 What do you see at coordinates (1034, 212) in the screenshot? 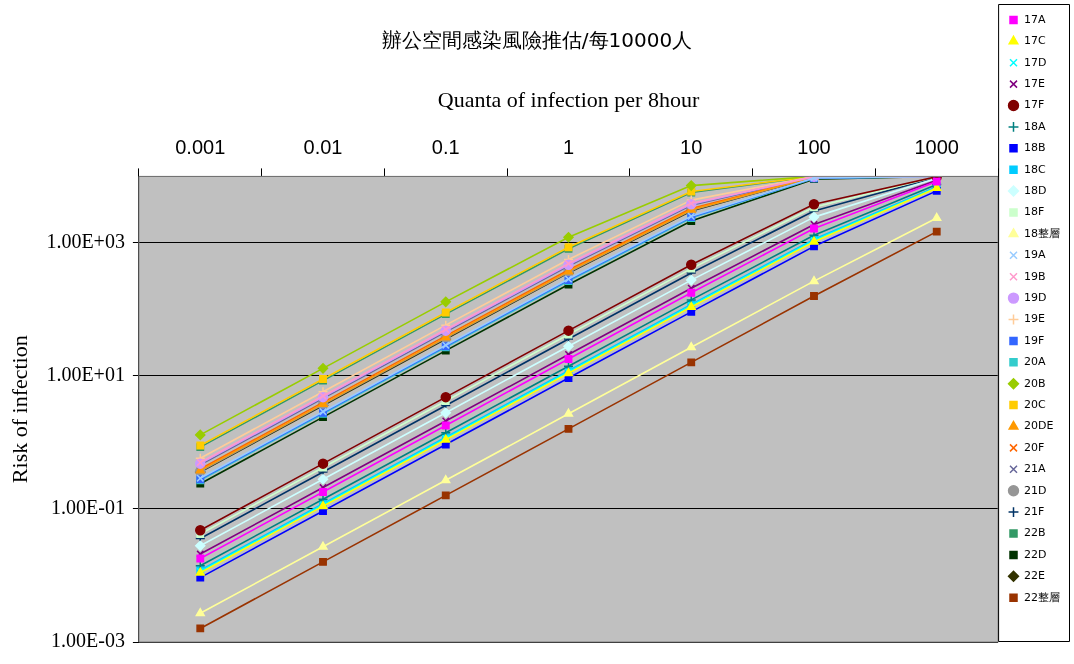
I see `legend-label: 18F` at bounding box center [1034, 212].